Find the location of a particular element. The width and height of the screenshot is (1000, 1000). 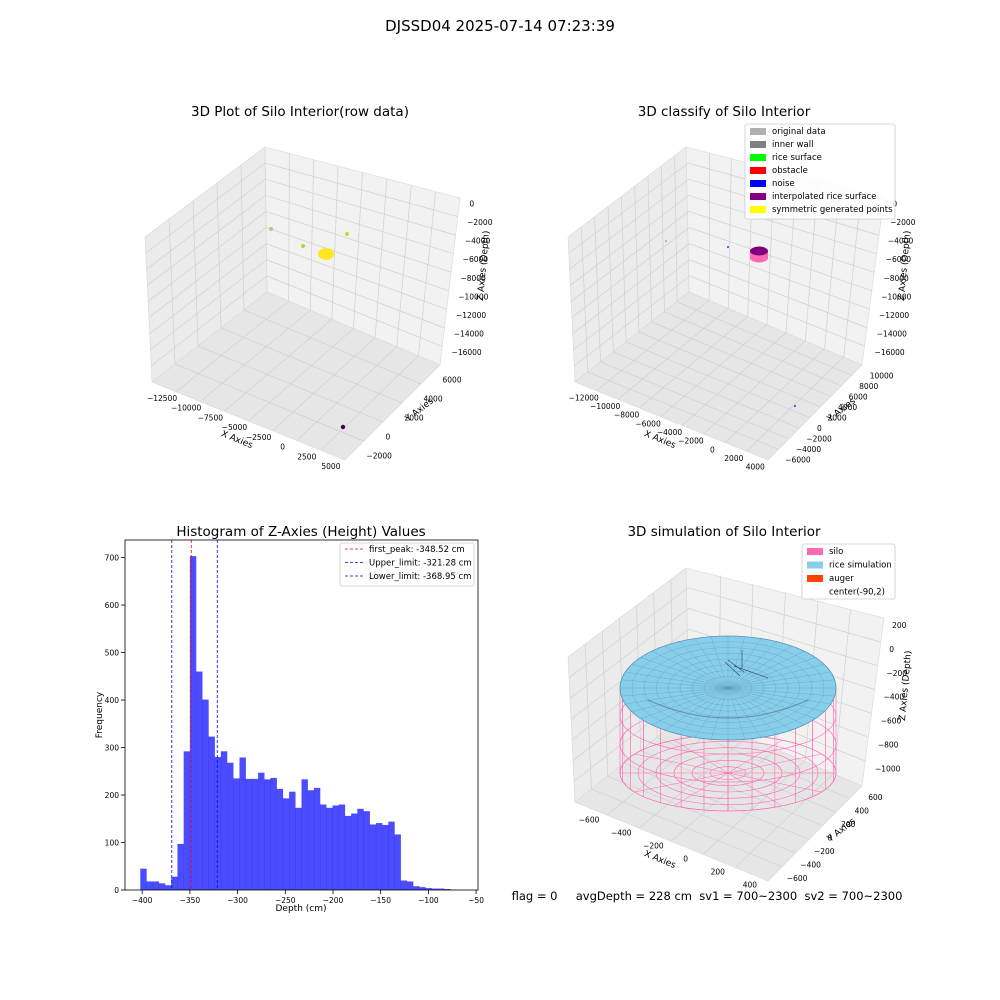

x-tick-label: −12000 is located at coordinates (584, 397).